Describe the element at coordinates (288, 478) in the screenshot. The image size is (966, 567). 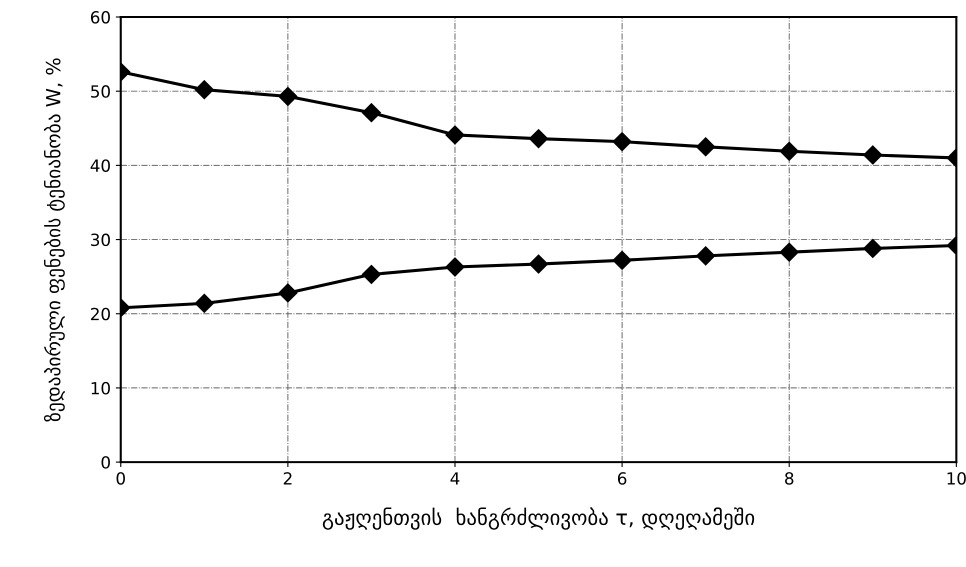
I see `x-tick-label: 2` at that location.